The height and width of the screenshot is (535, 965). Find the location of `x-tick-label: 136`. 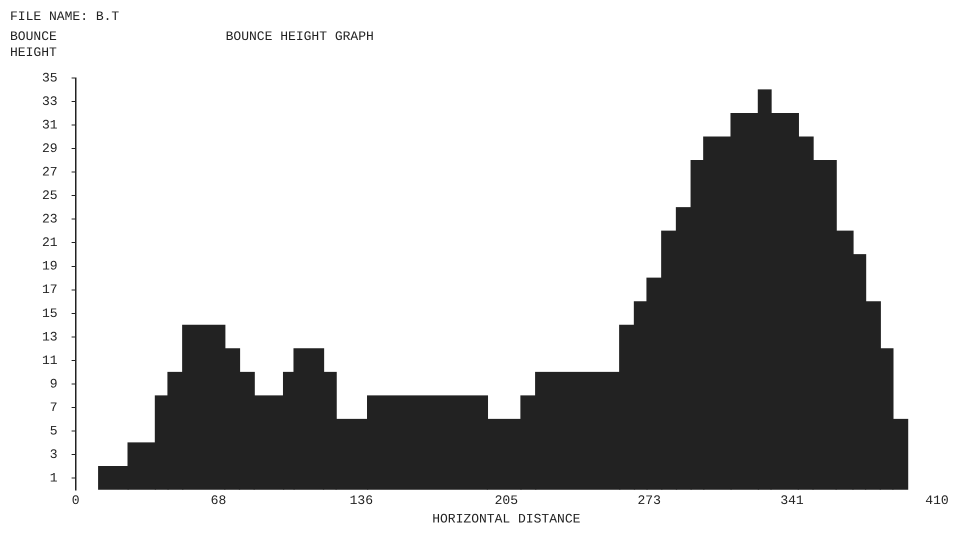

x-tick-label: 136 is located at coordinates (362, 500).